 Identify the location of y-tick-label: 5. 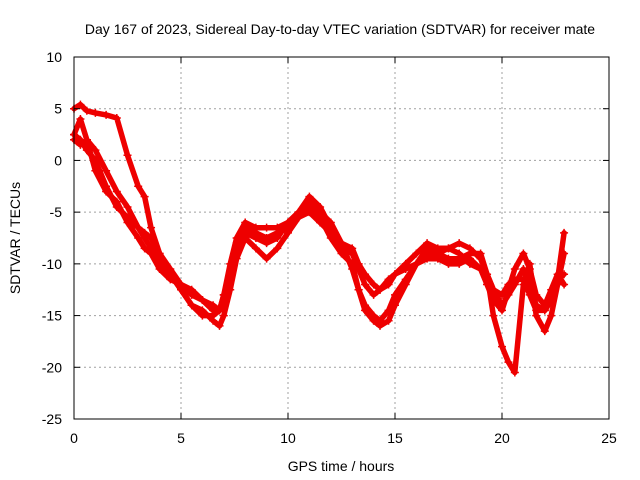
(58, 109).